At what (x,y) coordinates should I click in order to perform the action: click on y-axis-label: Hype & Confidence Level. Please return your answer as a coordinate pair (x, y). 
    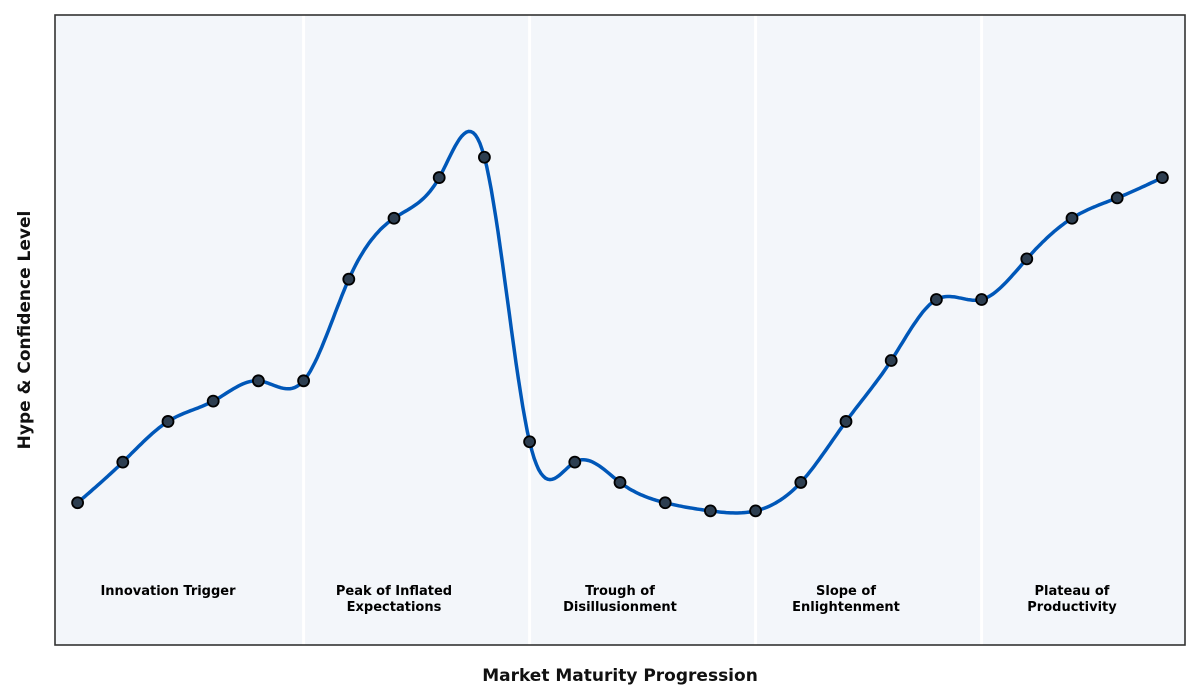
    Looking at the image, I should click on (25, 330).